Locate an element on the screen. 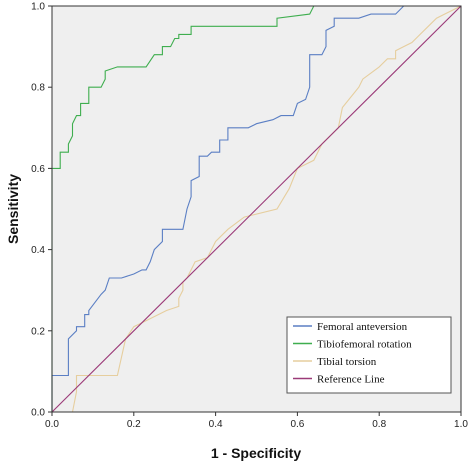  x-tick-label: 0.4 is located at coordinates (216, 424).